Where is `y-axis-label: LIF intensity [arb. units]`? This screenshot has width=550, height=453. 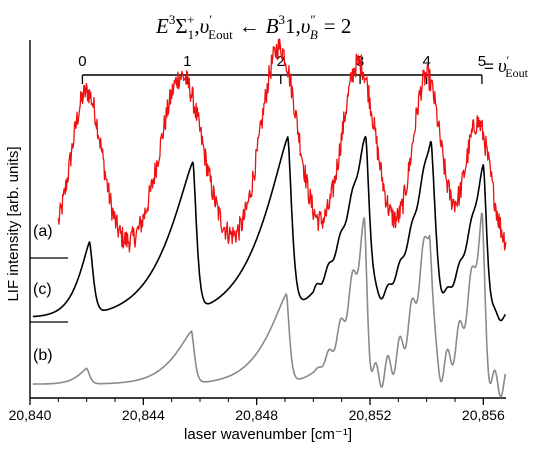 y-axis-label: LIF intensity [arb. units] is located at coordinates (13, 223).